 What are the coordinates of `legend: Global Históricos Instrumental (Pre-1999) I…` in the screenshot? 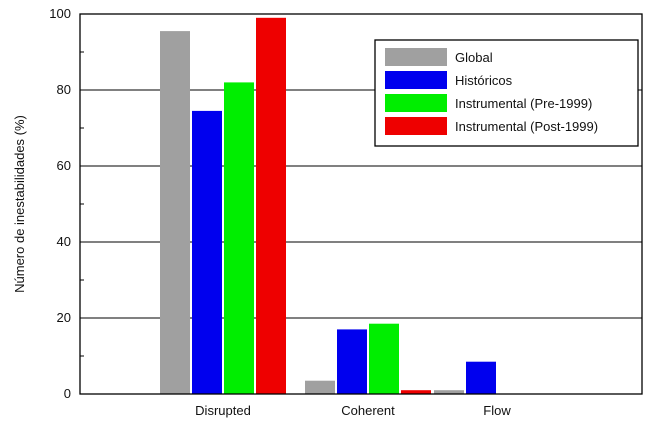 It's located at (506, 93).